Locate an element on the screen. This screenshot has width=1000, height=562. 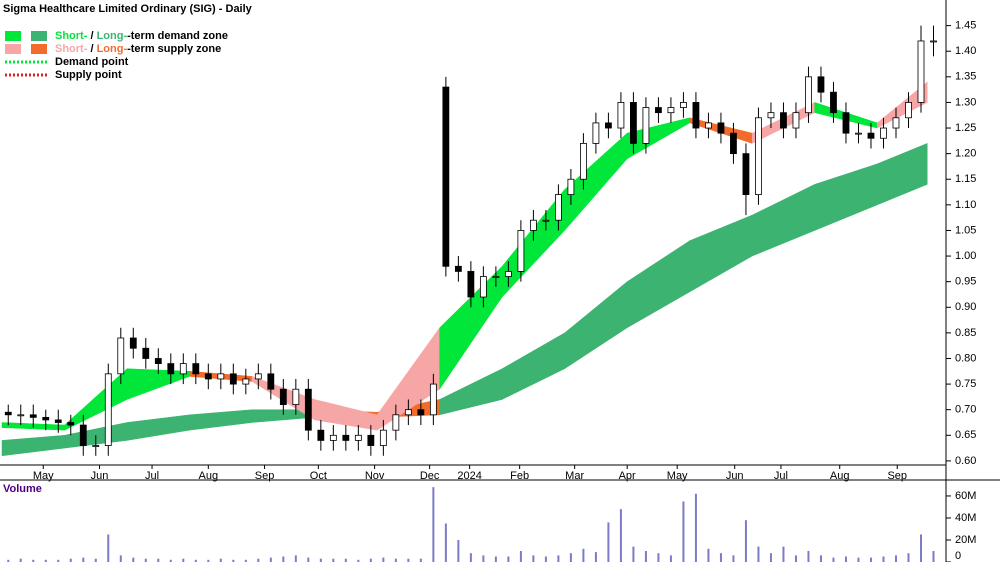
volume-tick-label: 20M is located at coordinates (965, 540).